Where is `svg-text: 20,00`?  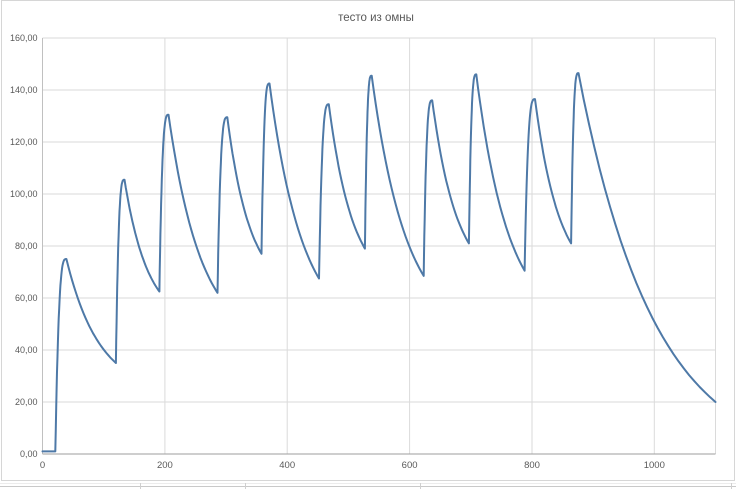
svg-text: 20,00 is located at coordinates (26, 402).